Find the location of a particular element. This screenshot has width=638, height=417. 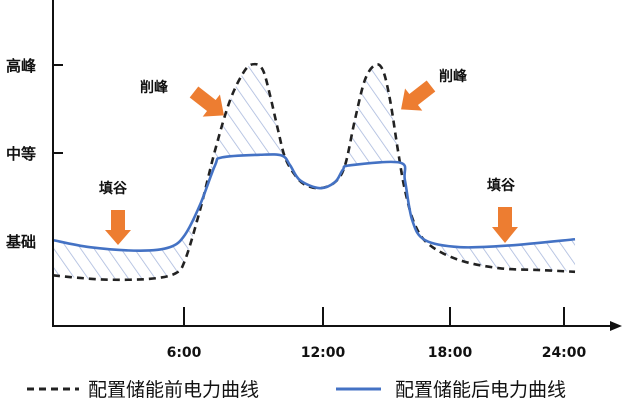

x-tick-label: 18:00 is located at coordinates (450, 353).